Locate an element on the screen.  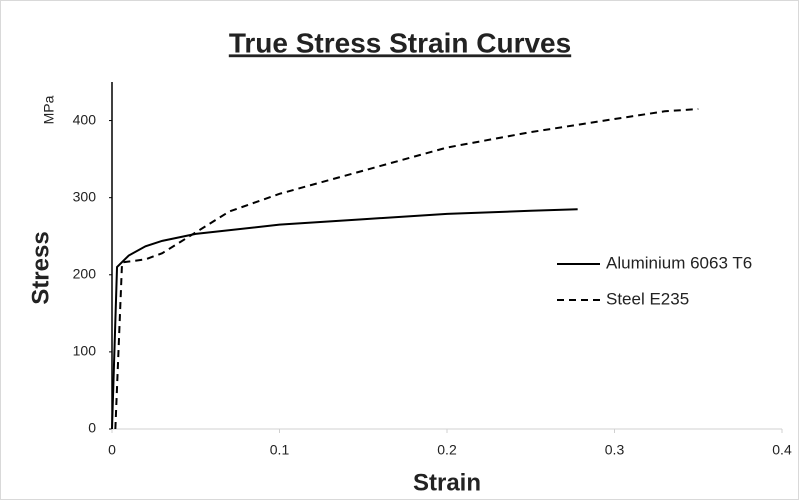
y-tick-label: 0 is located at coordinates (92, 428).